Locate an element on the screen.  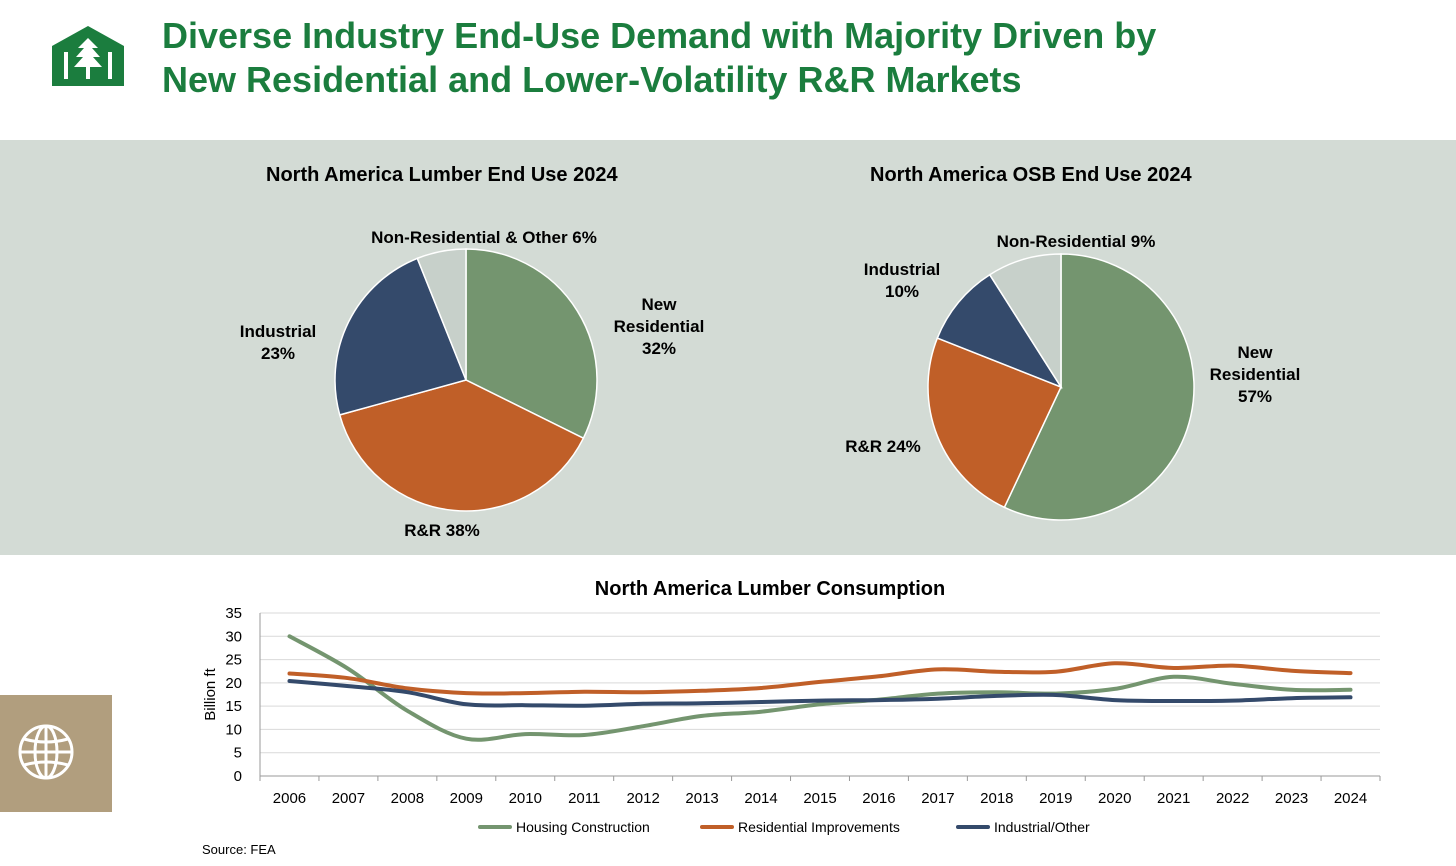
lumber-pie-title: North America Lumber End Use 2024 is located at coordinates (442, 175).